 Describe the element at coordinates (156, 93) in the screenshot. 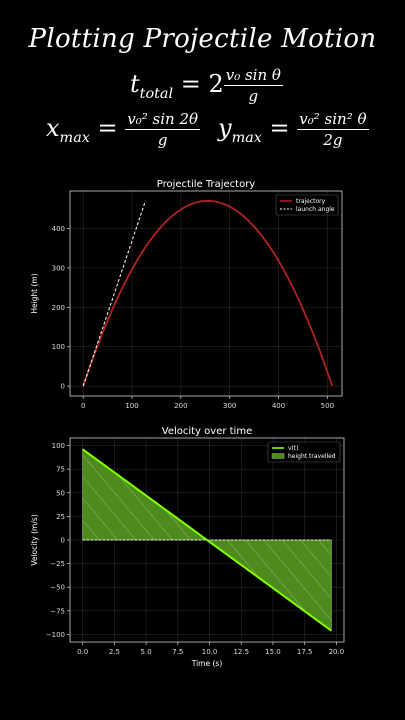

I see `formula-t-sub: total` at that location.